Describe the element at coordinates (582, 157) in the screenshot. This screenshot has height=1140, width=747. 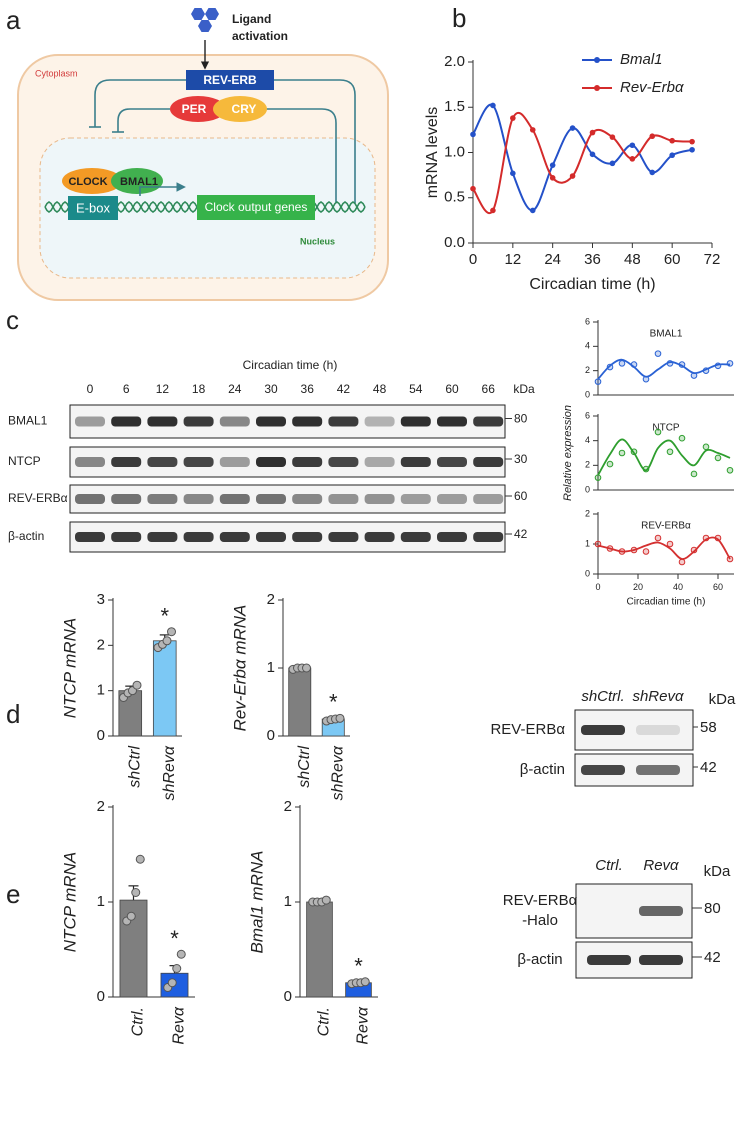
I see `line` at that location.